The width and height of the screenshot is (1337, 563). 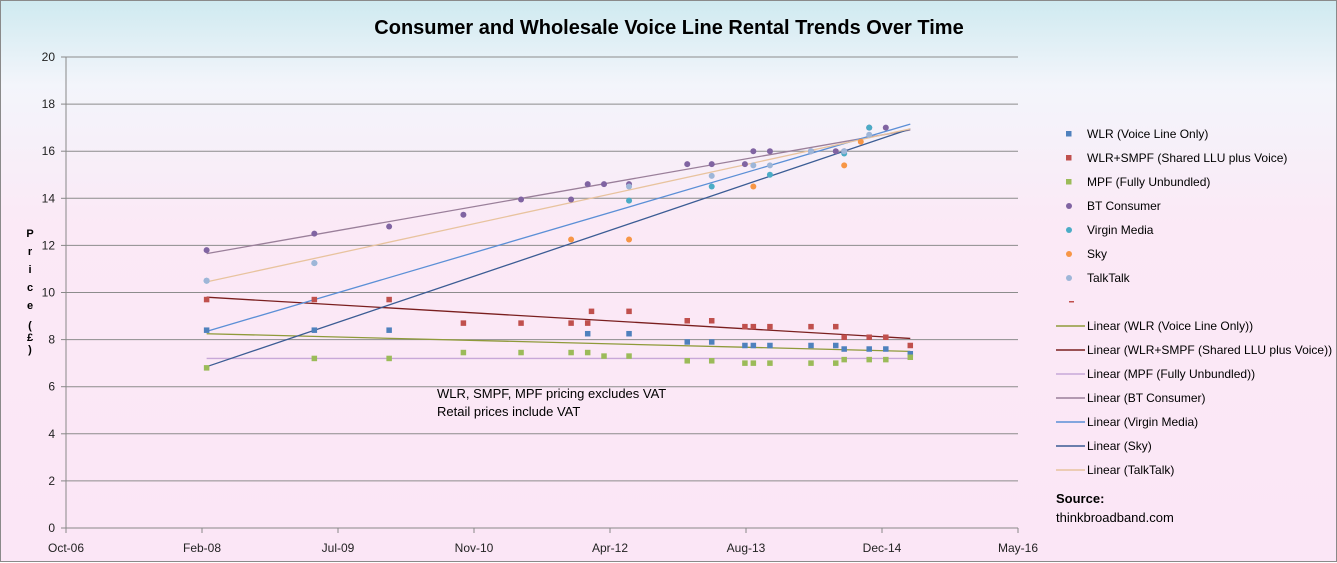 What do you see at coordinates (474, 548) in the screenshot?
I see `x-tick-label: Nov-10` at bounding box center [474, 548].